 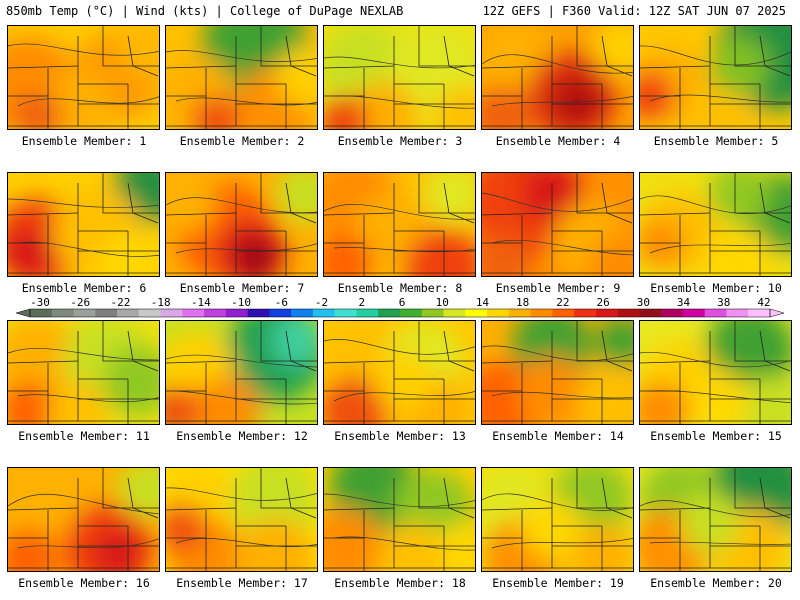 What do you see at coordinates (558, 436) in the screenshot?
I see `ensemble-member-label: Ensemble Member: 14` at bounding box center [558, 436].